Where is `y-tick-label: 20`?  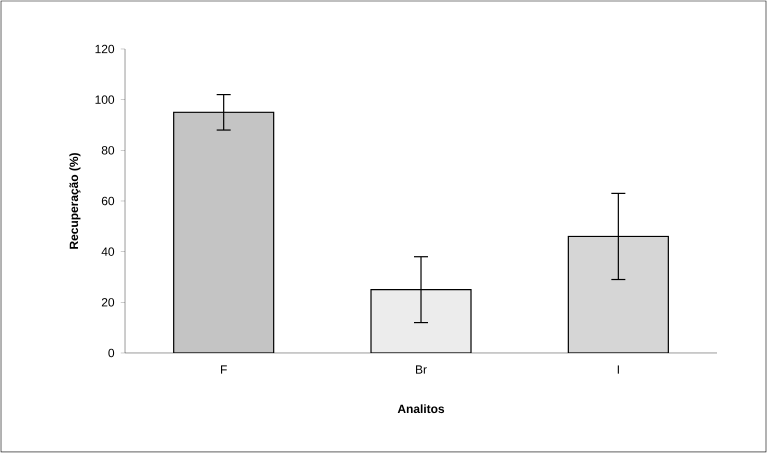
y-tick-label: 20 is located at coordinates (108, 302).